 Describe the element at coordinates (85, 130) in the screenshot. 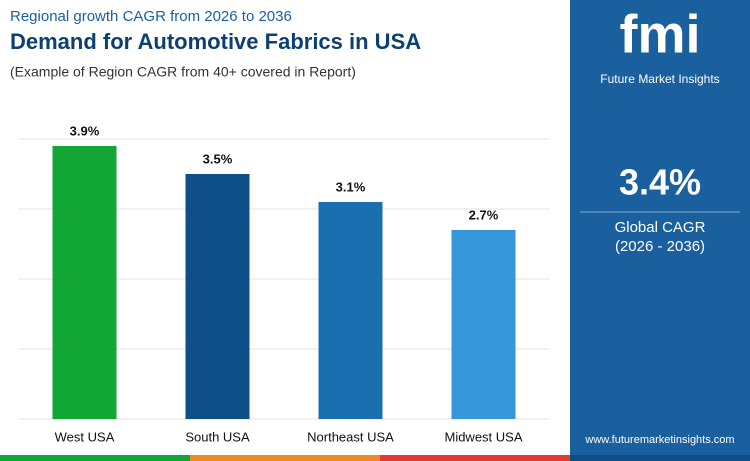

I see `value-label: 3.9%` at that location.